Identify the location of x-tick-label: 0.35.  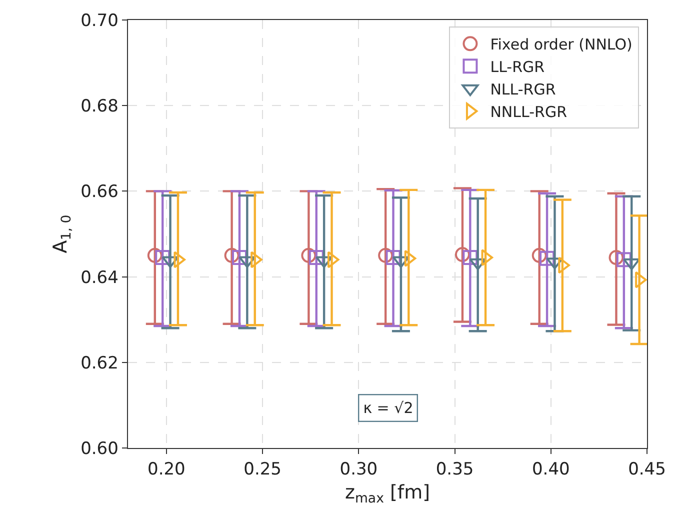
(455, 470).